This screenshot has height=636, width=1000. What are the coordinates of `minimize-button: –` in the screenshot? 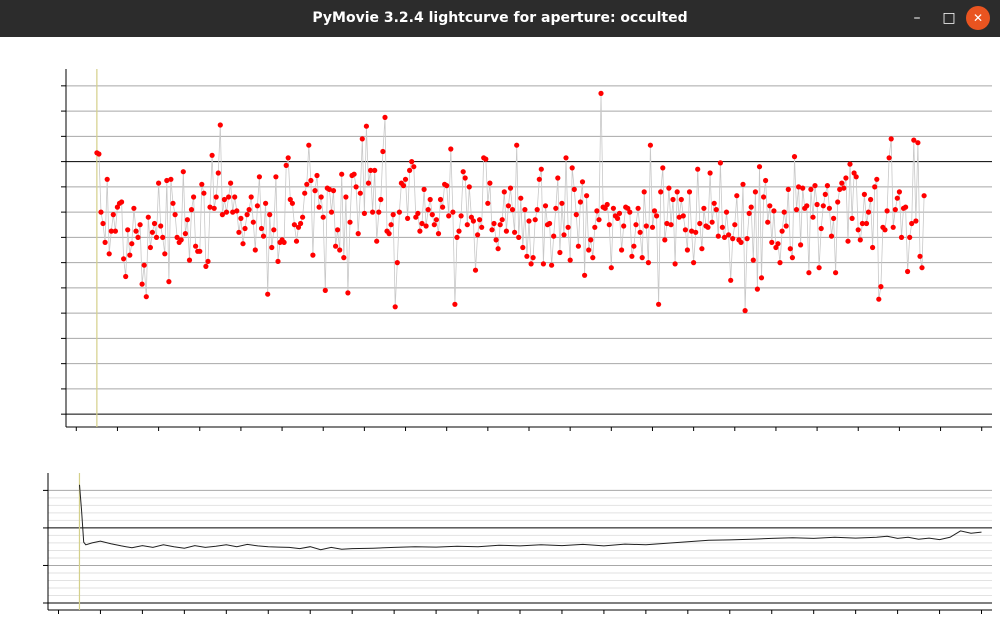 It's located at (917, 18).